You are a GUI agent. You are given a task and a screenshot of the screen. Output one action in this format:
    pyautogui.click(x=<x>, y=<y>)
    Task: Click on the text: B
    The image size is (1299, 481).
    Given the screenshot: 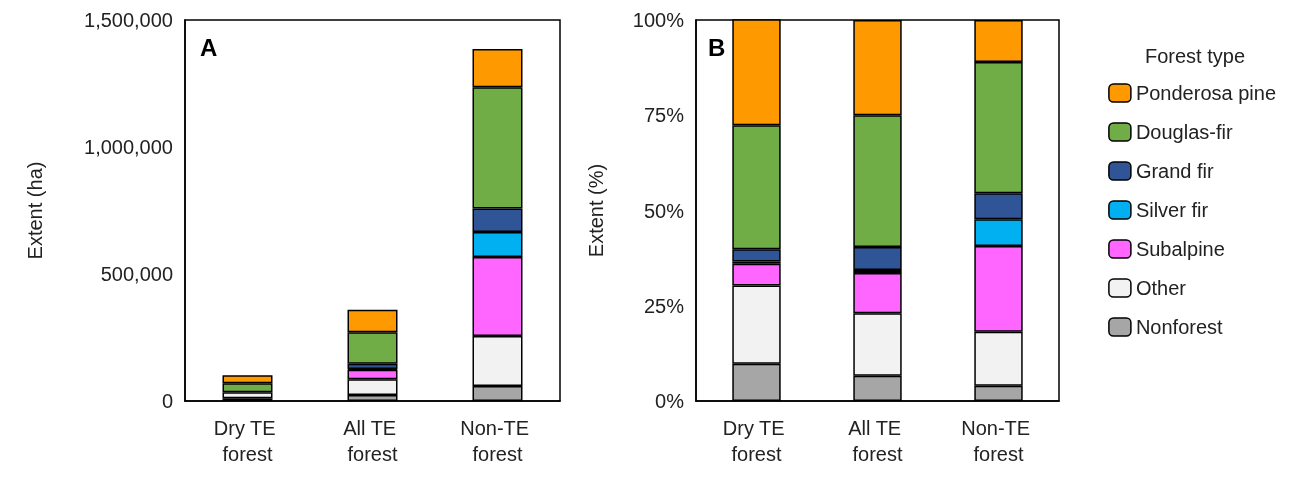 What is the action you would take?
    pyautogui.click(x=717, y=47)
    